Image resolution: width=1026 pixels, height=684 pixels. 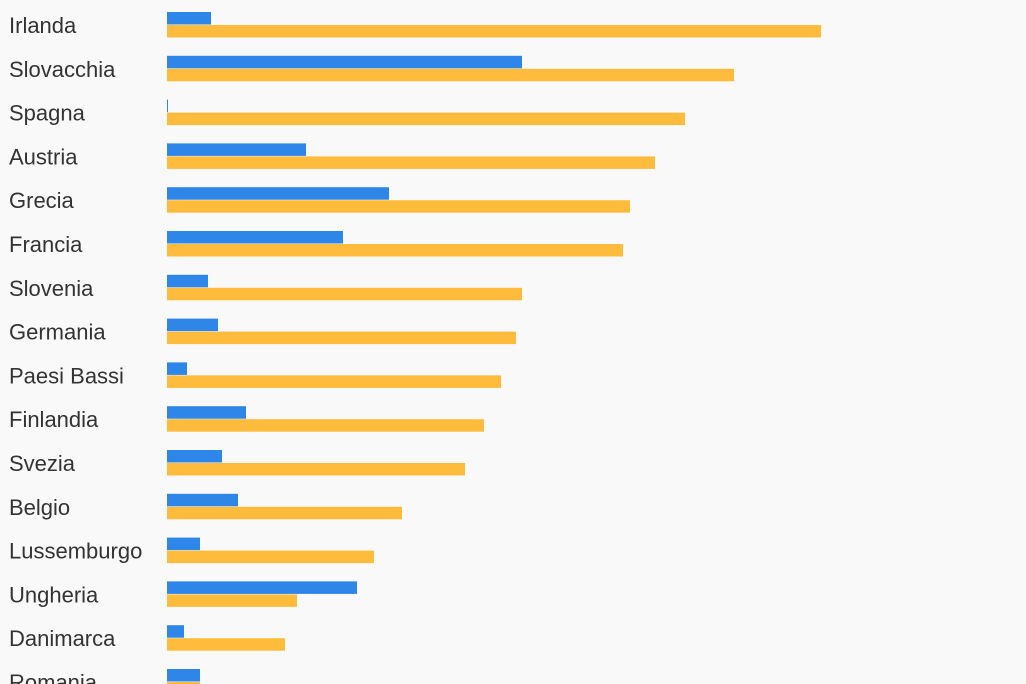 I want to click on category-label-slovacchia: Slovacchia, so click(x=62, y=69).